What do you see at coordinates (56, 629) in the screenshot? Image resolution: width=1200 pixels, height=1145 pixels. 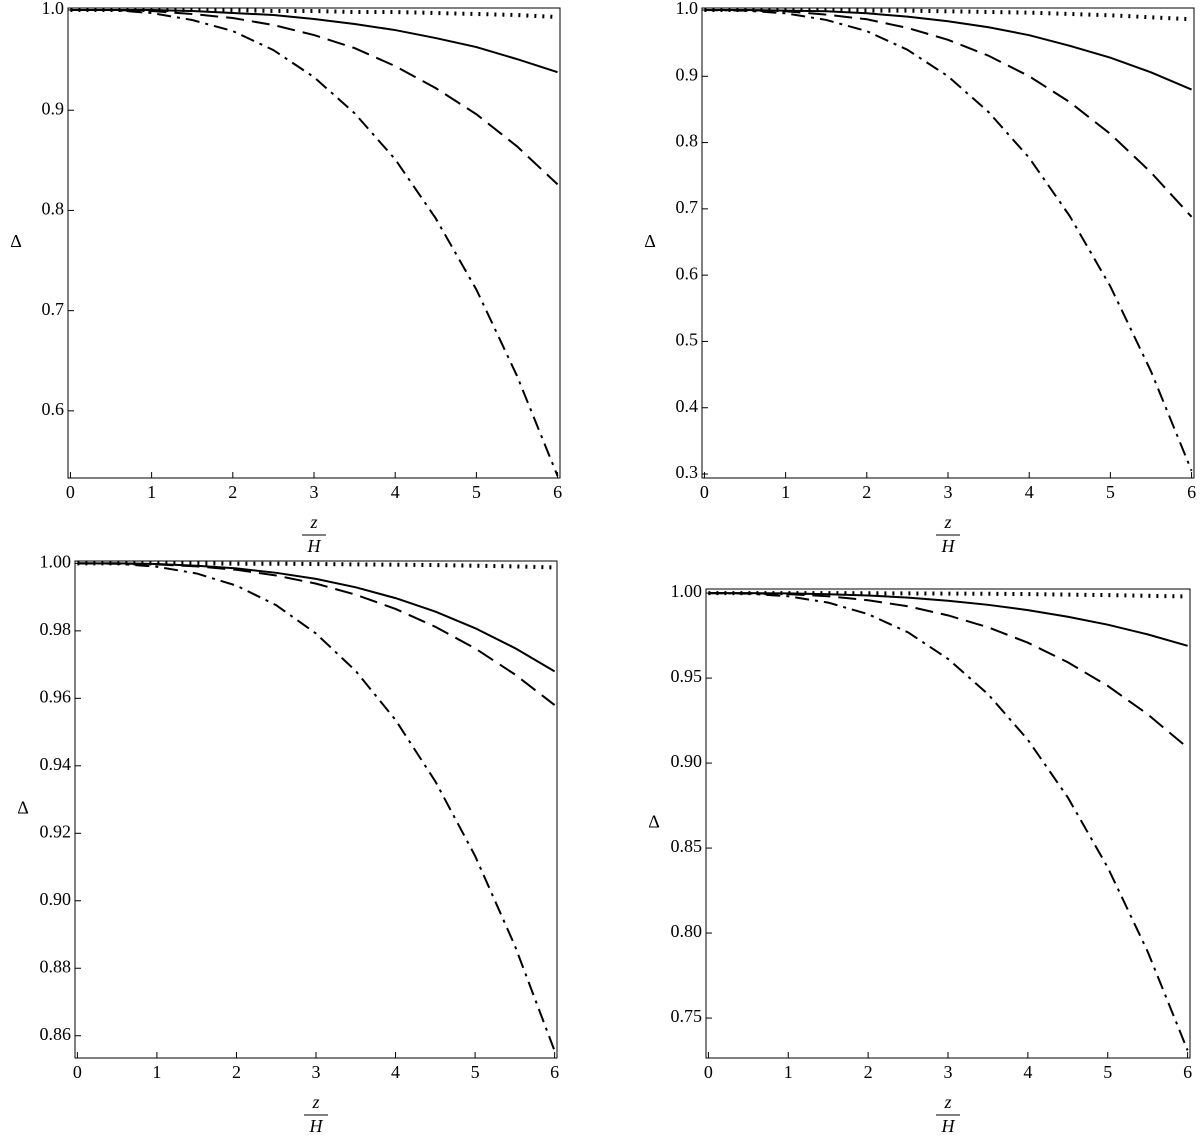 I see `y-tick-label: 0.98` at bounding box center [56, 629].